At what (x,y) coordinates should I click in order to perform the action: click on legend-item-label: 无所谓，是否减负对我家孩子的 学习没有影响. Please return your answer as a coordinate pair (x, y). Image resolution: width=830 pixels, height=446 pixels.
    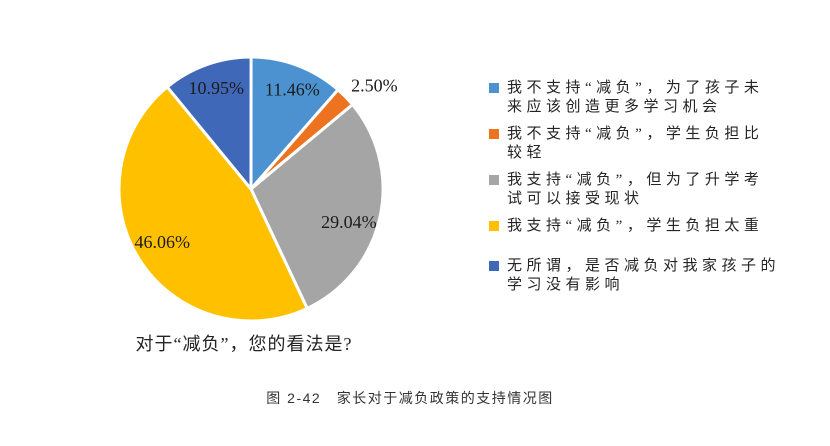
    Looking at the image, I should click on (644, 275).